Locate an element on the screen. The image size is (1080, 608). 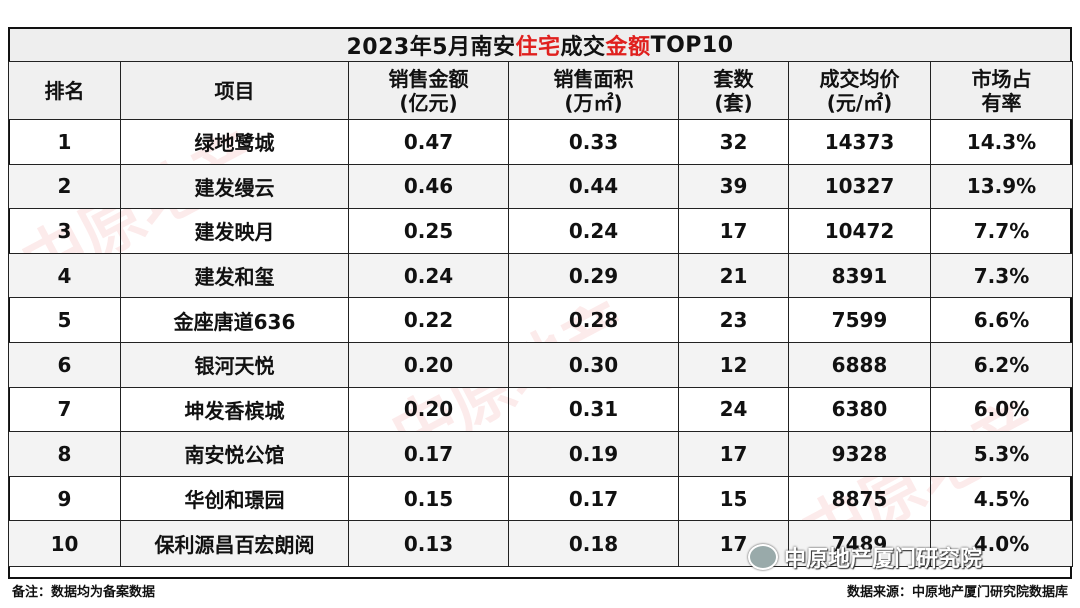
table-row: 10 保利源昌百宏朗阅 0.13 0.18 17 7489 4.0% is located at coordinates (540, 544).